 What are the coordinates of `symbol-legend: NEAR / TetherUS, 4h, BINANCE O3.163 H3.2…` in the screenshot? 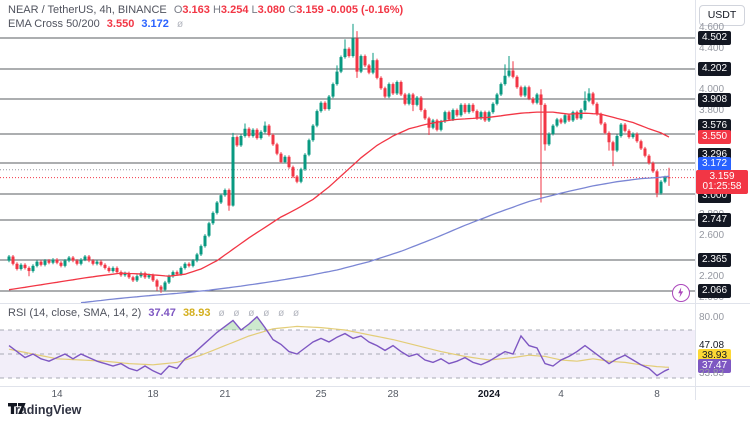 It's located at (205, 10).